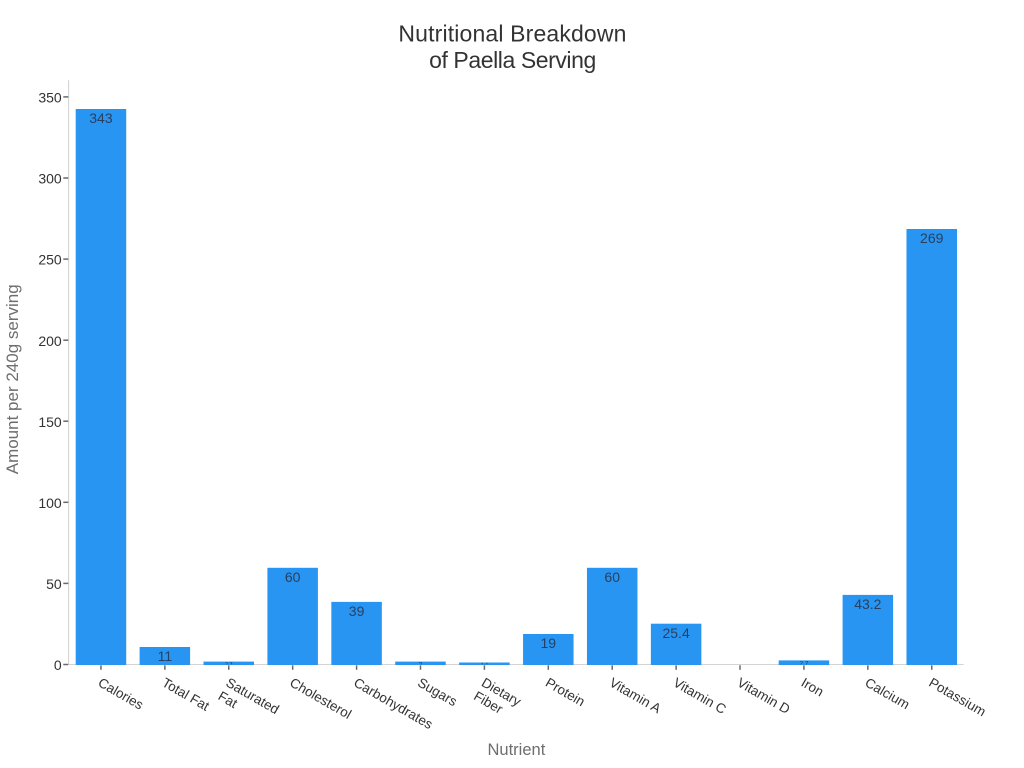 The height and width of the screenshot is (768, 1024). I want to click on svg-text: Amount per 240g serving, so click(12, 379).